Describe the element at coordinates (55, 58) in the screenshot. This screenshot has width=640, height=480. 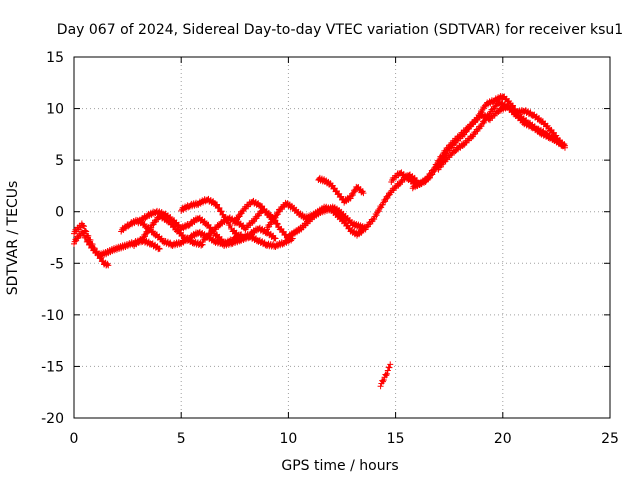
I see `y-tick-label: 15` at that location.